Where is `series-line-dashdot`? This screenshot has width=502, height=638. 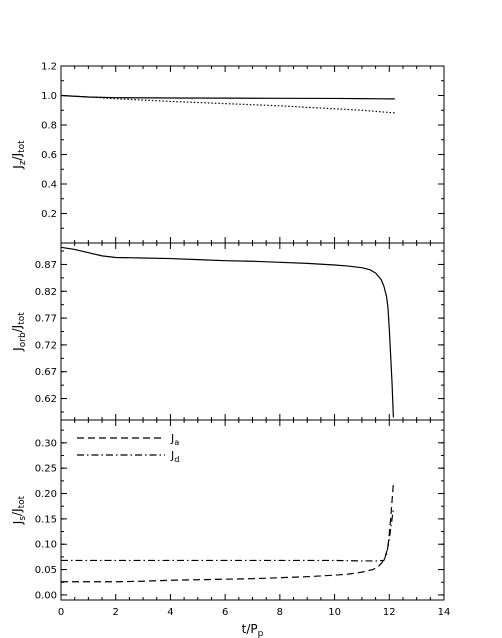 series-line-dashdot is located at coordinates (227, 535).